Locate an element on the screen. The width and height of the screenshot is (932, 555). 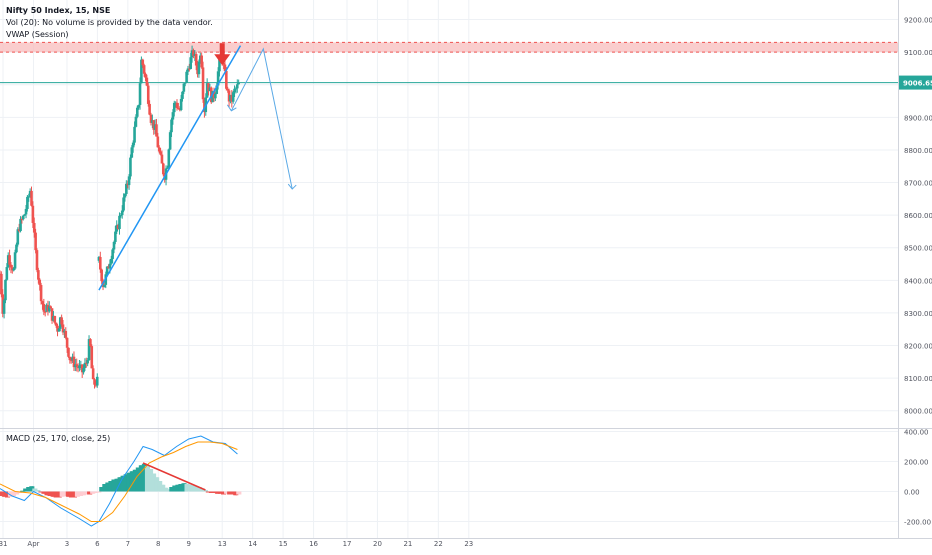
legend-vwap: VWAP (Session) is located at coordinates (37, 34).